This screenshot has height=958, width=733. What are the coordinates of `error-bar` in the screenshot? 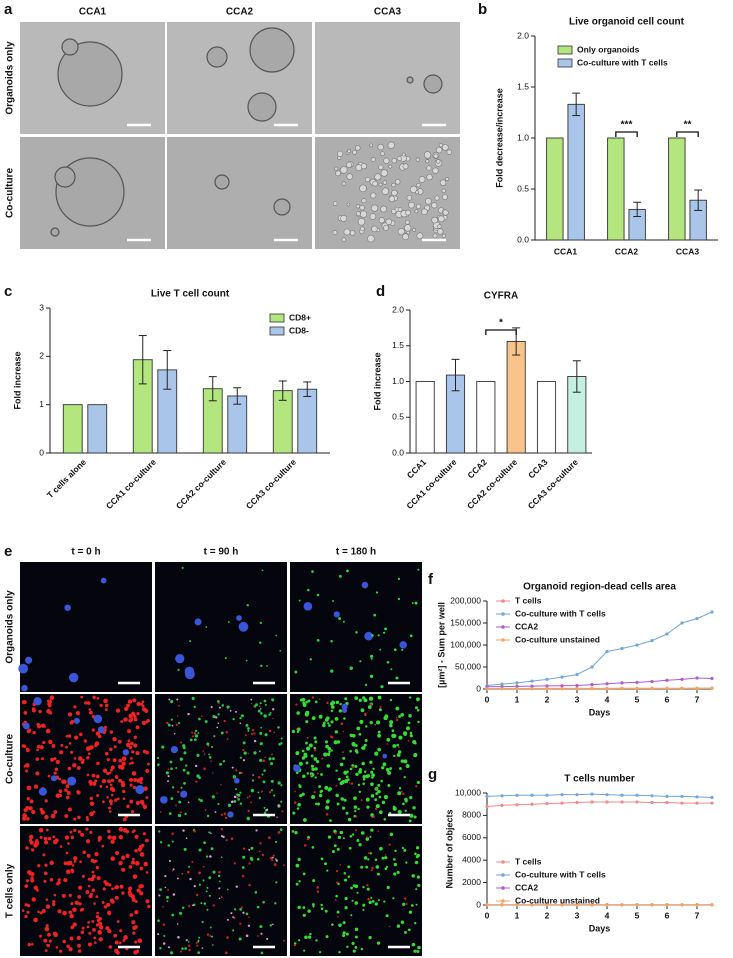 It's located at (637, 209).